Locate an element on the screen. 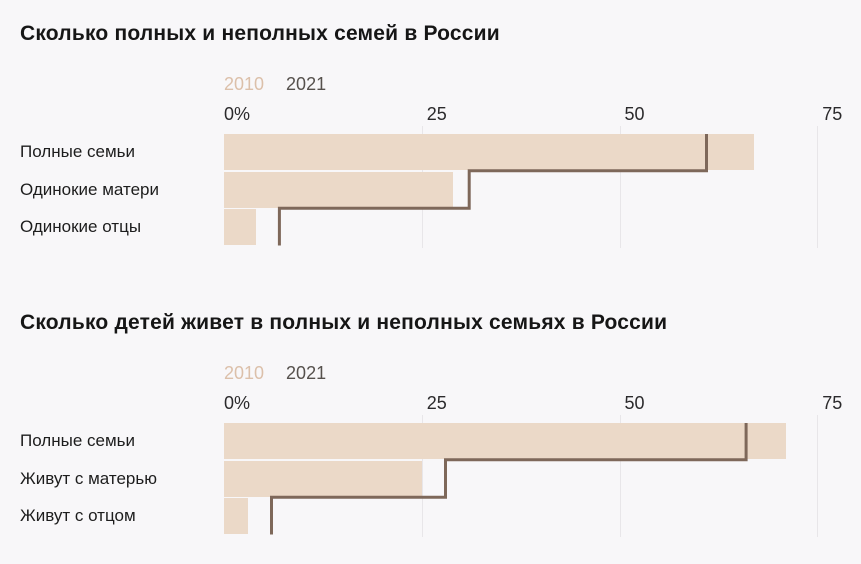 The width and height of the screenshot is (861, 564). category-label: Живут с матерью is located at coordinates (88, 478).